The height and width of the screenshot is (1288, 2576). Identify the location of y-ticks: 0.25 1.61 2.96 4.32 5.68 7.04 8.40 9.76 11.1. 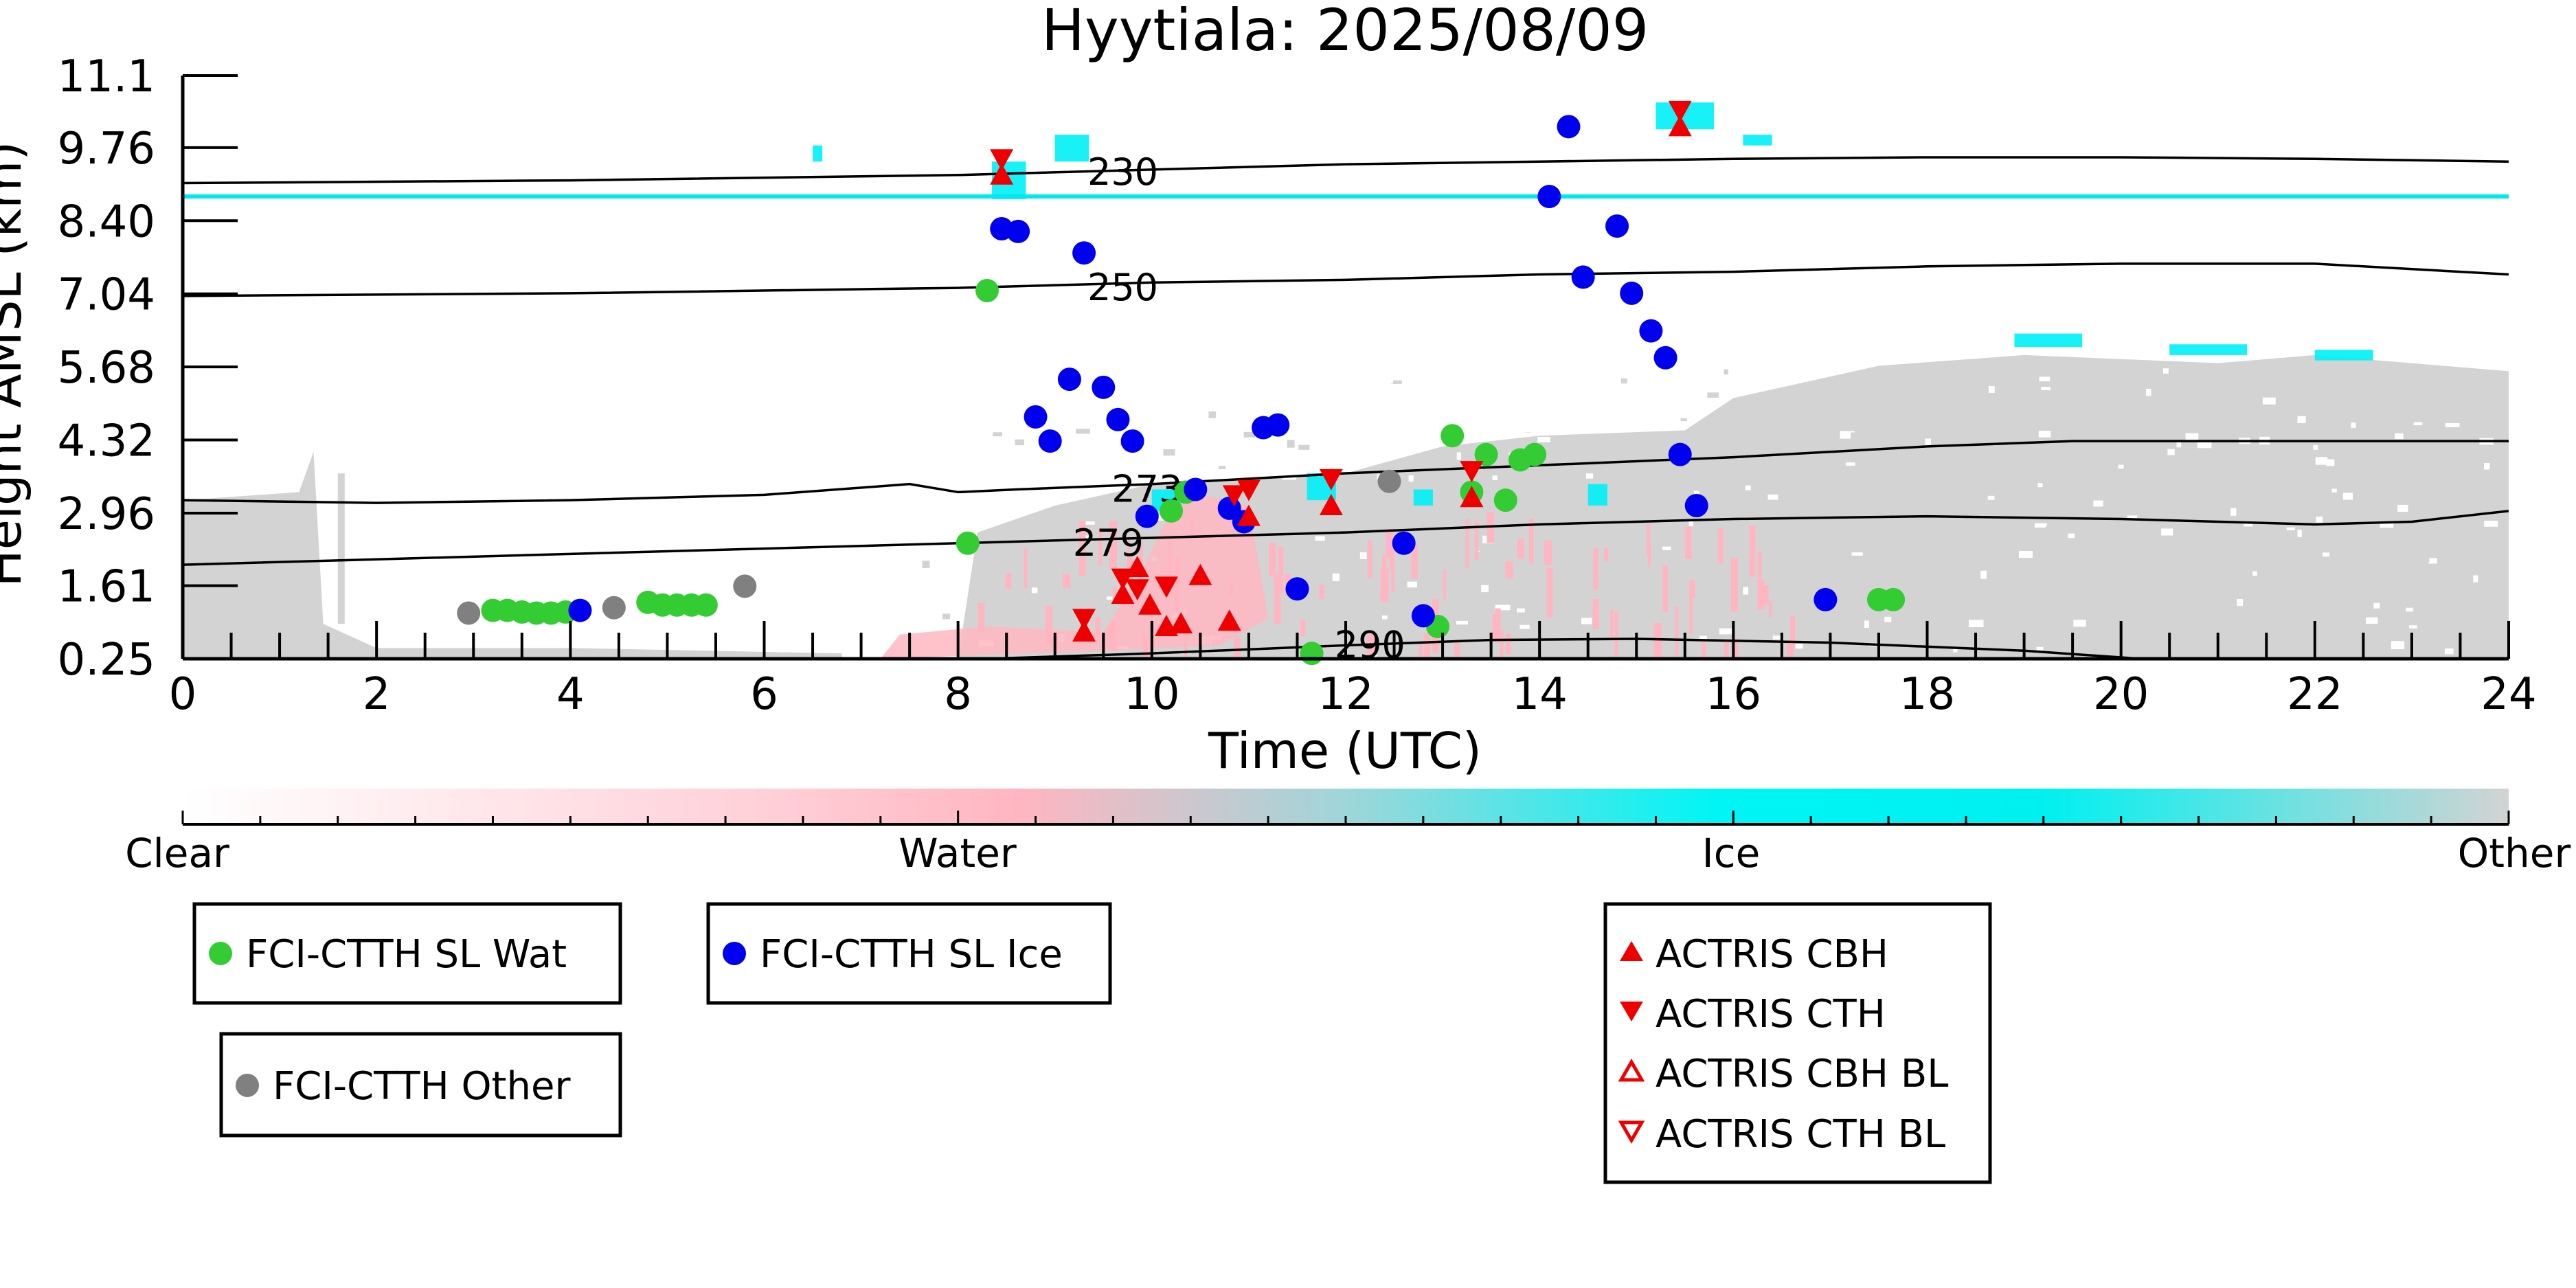
(148, 369).